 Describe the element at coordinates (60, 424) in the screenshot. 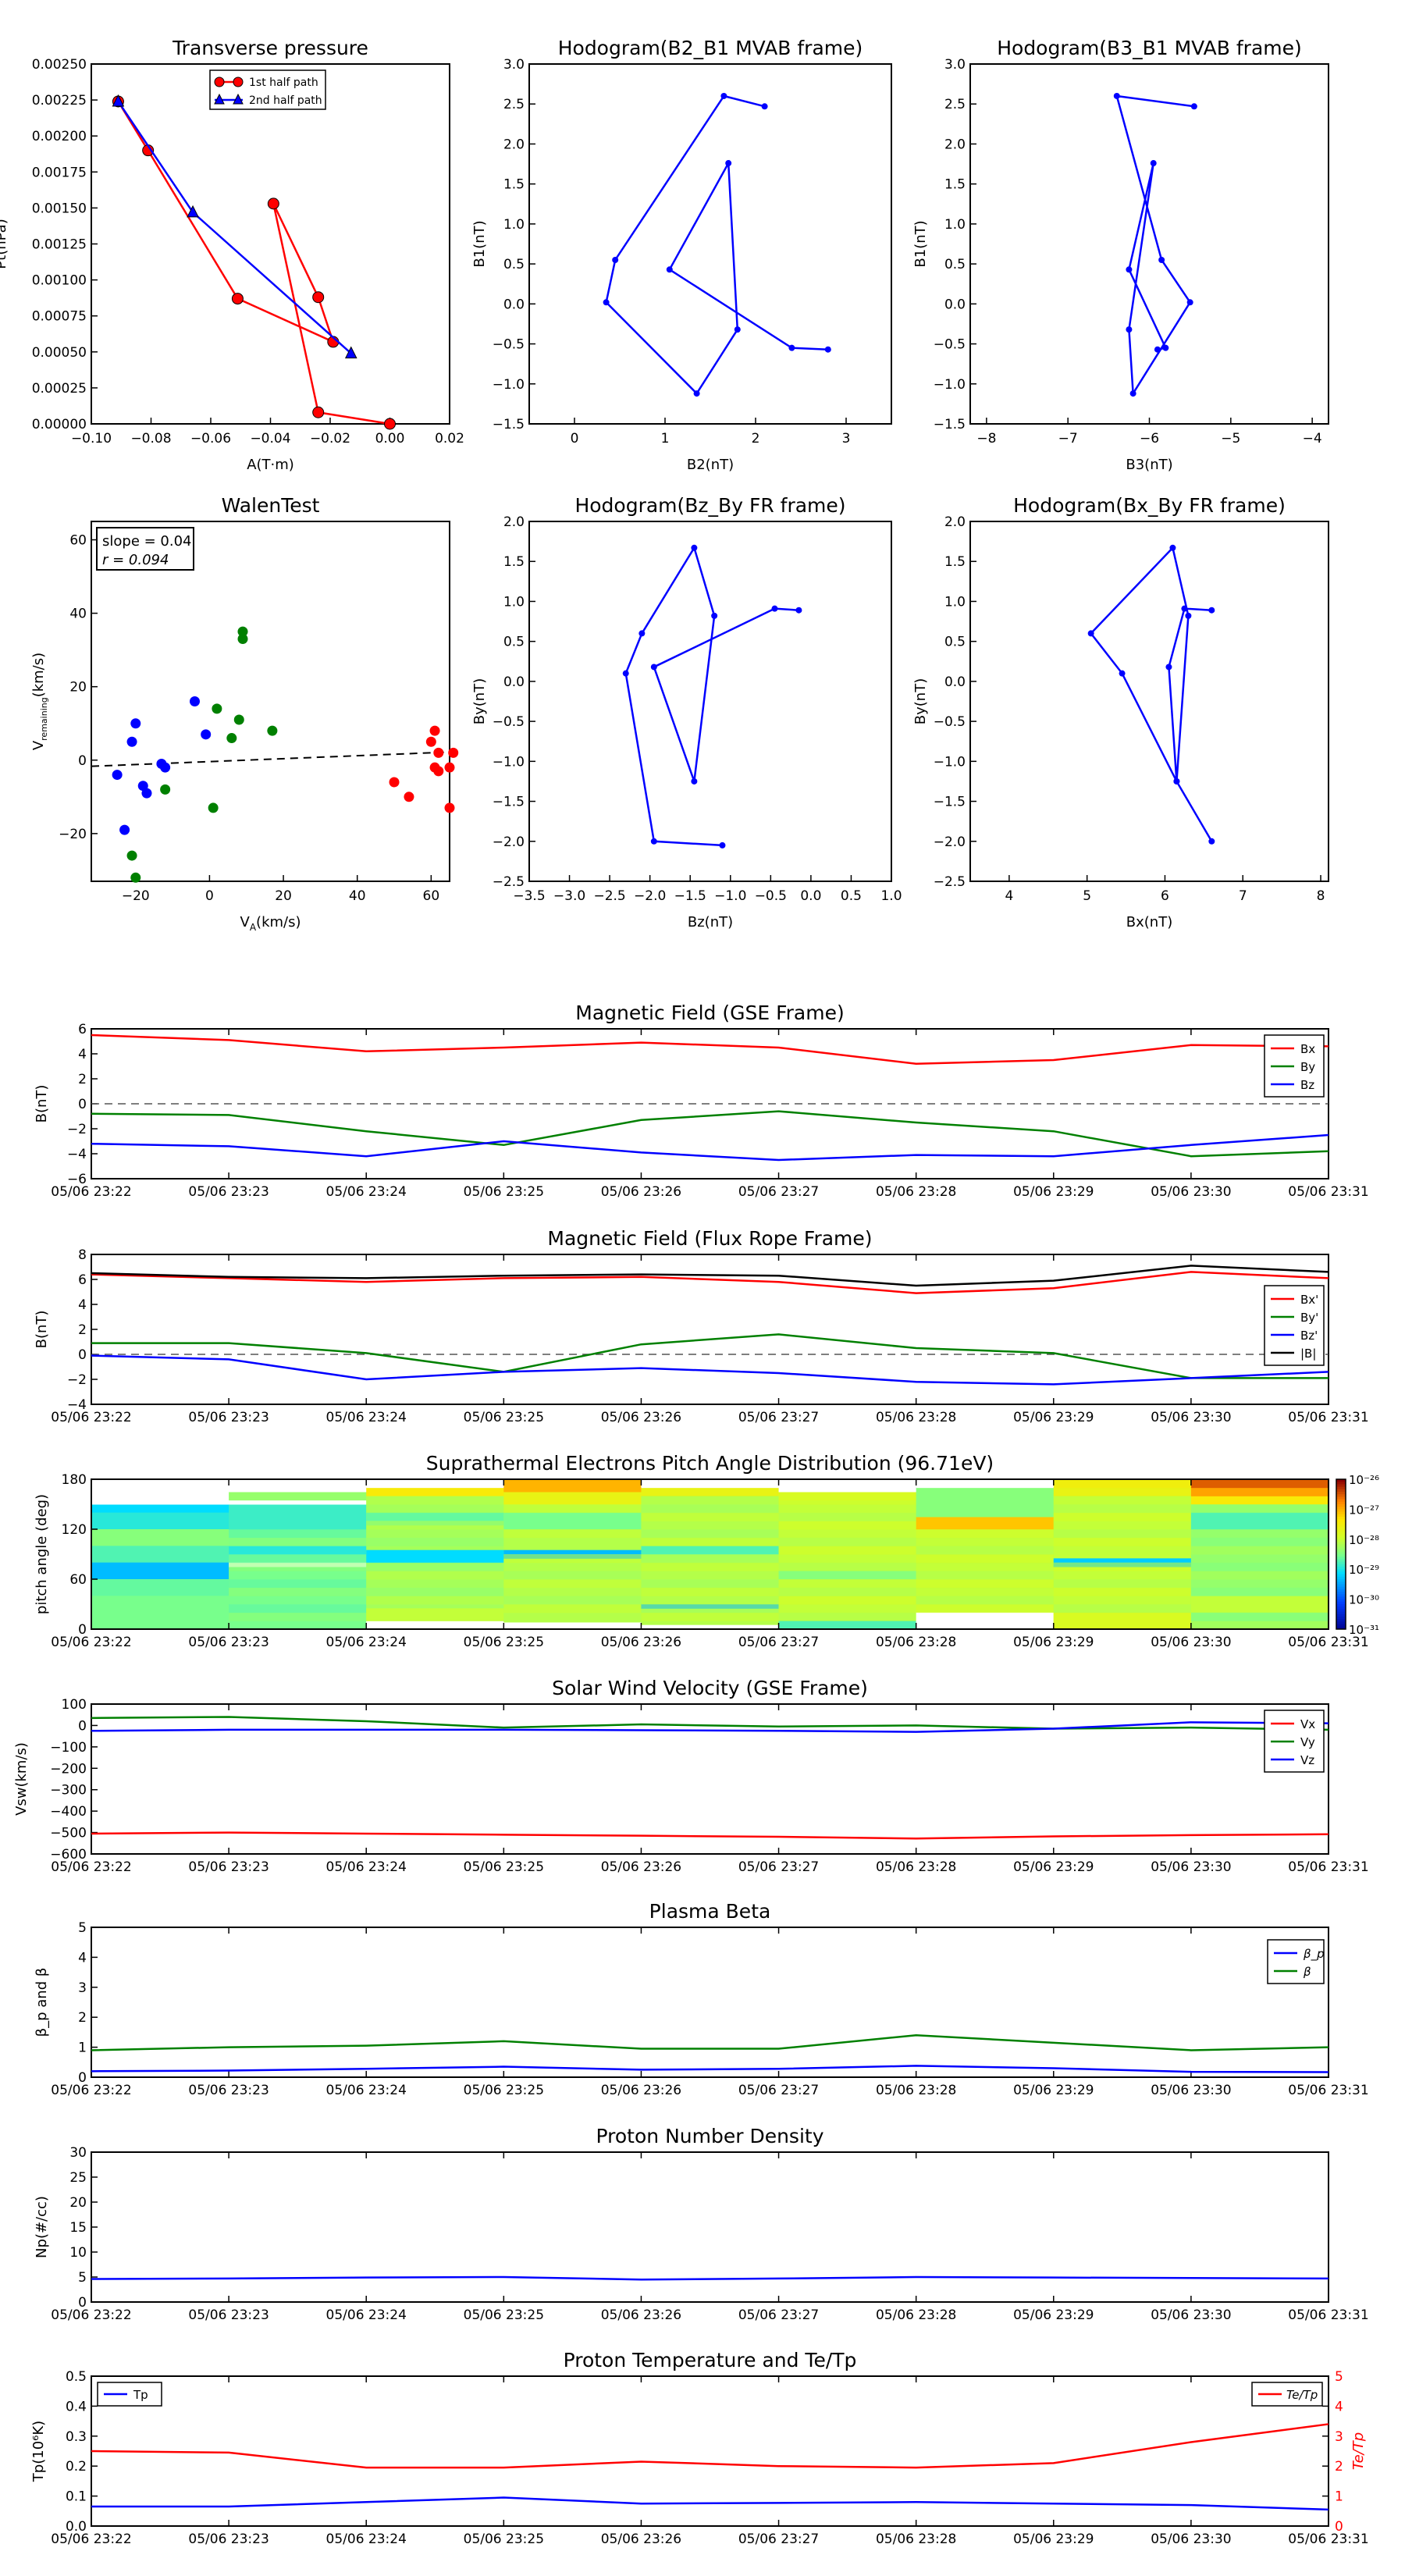

I see `y-tick-label: 0.00000` at that location.